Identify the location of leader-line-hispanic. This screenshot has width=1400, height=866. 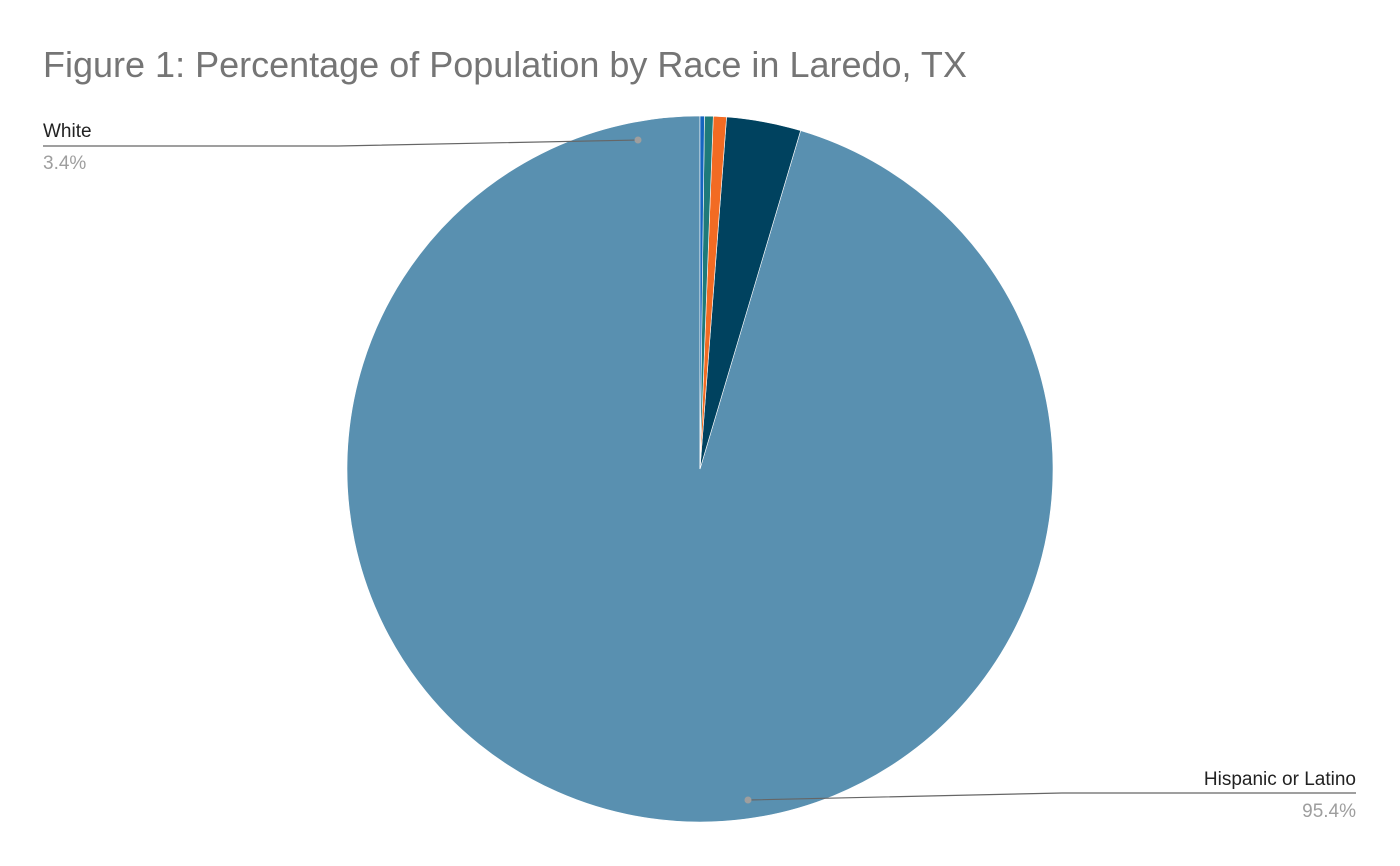
(1051, 796).